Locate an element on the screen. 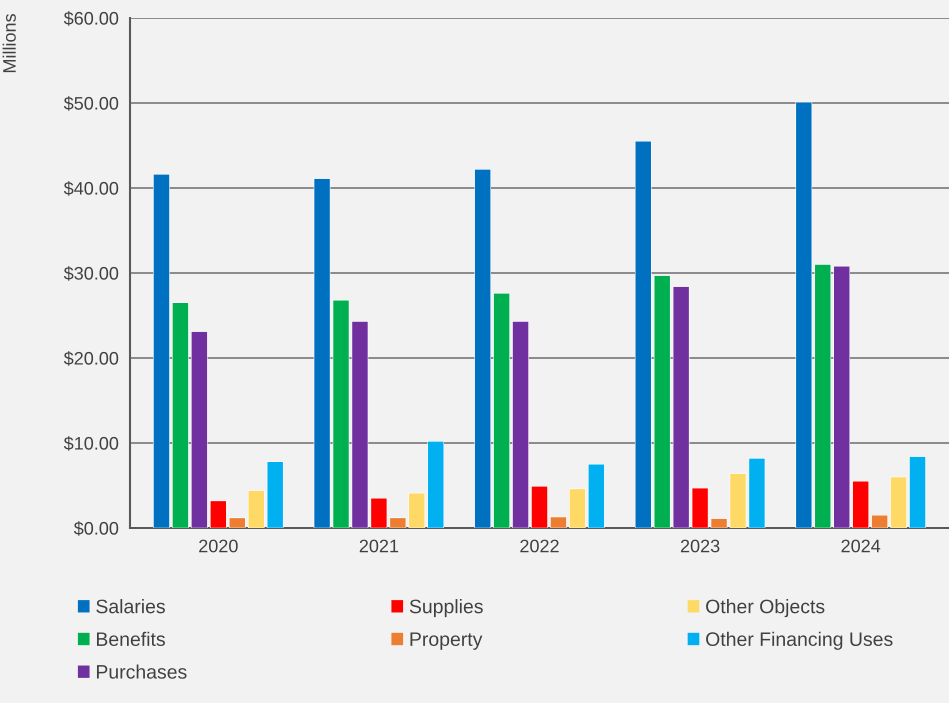  x-tick-label: 2020 is located at coordinates (218, 546).